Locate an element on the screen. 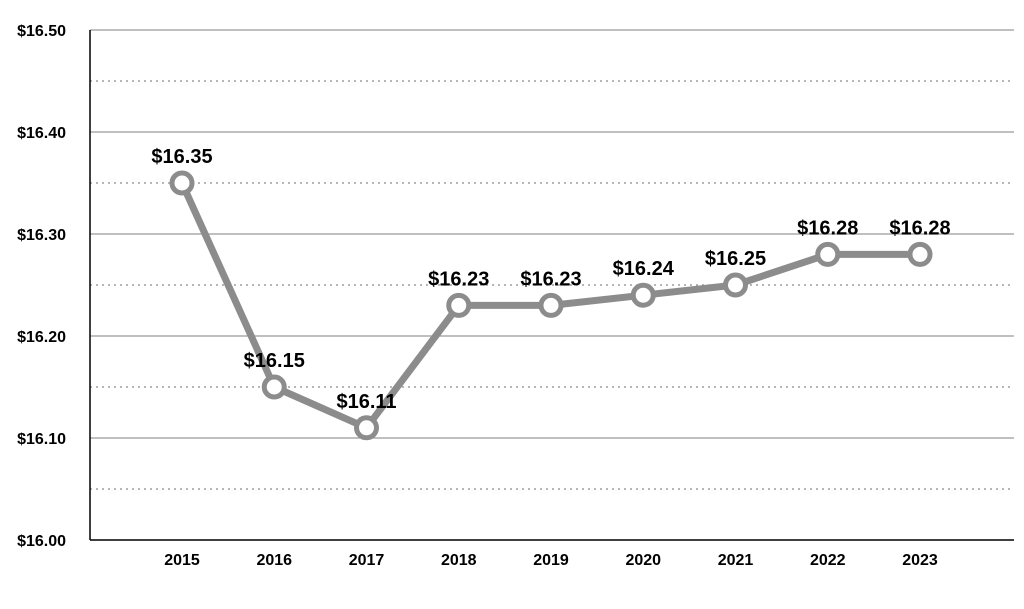 Image resolution: width=1024 pixels, height=609 pixels. x-tick-label: 2021 is located at coordinates (736, 560).